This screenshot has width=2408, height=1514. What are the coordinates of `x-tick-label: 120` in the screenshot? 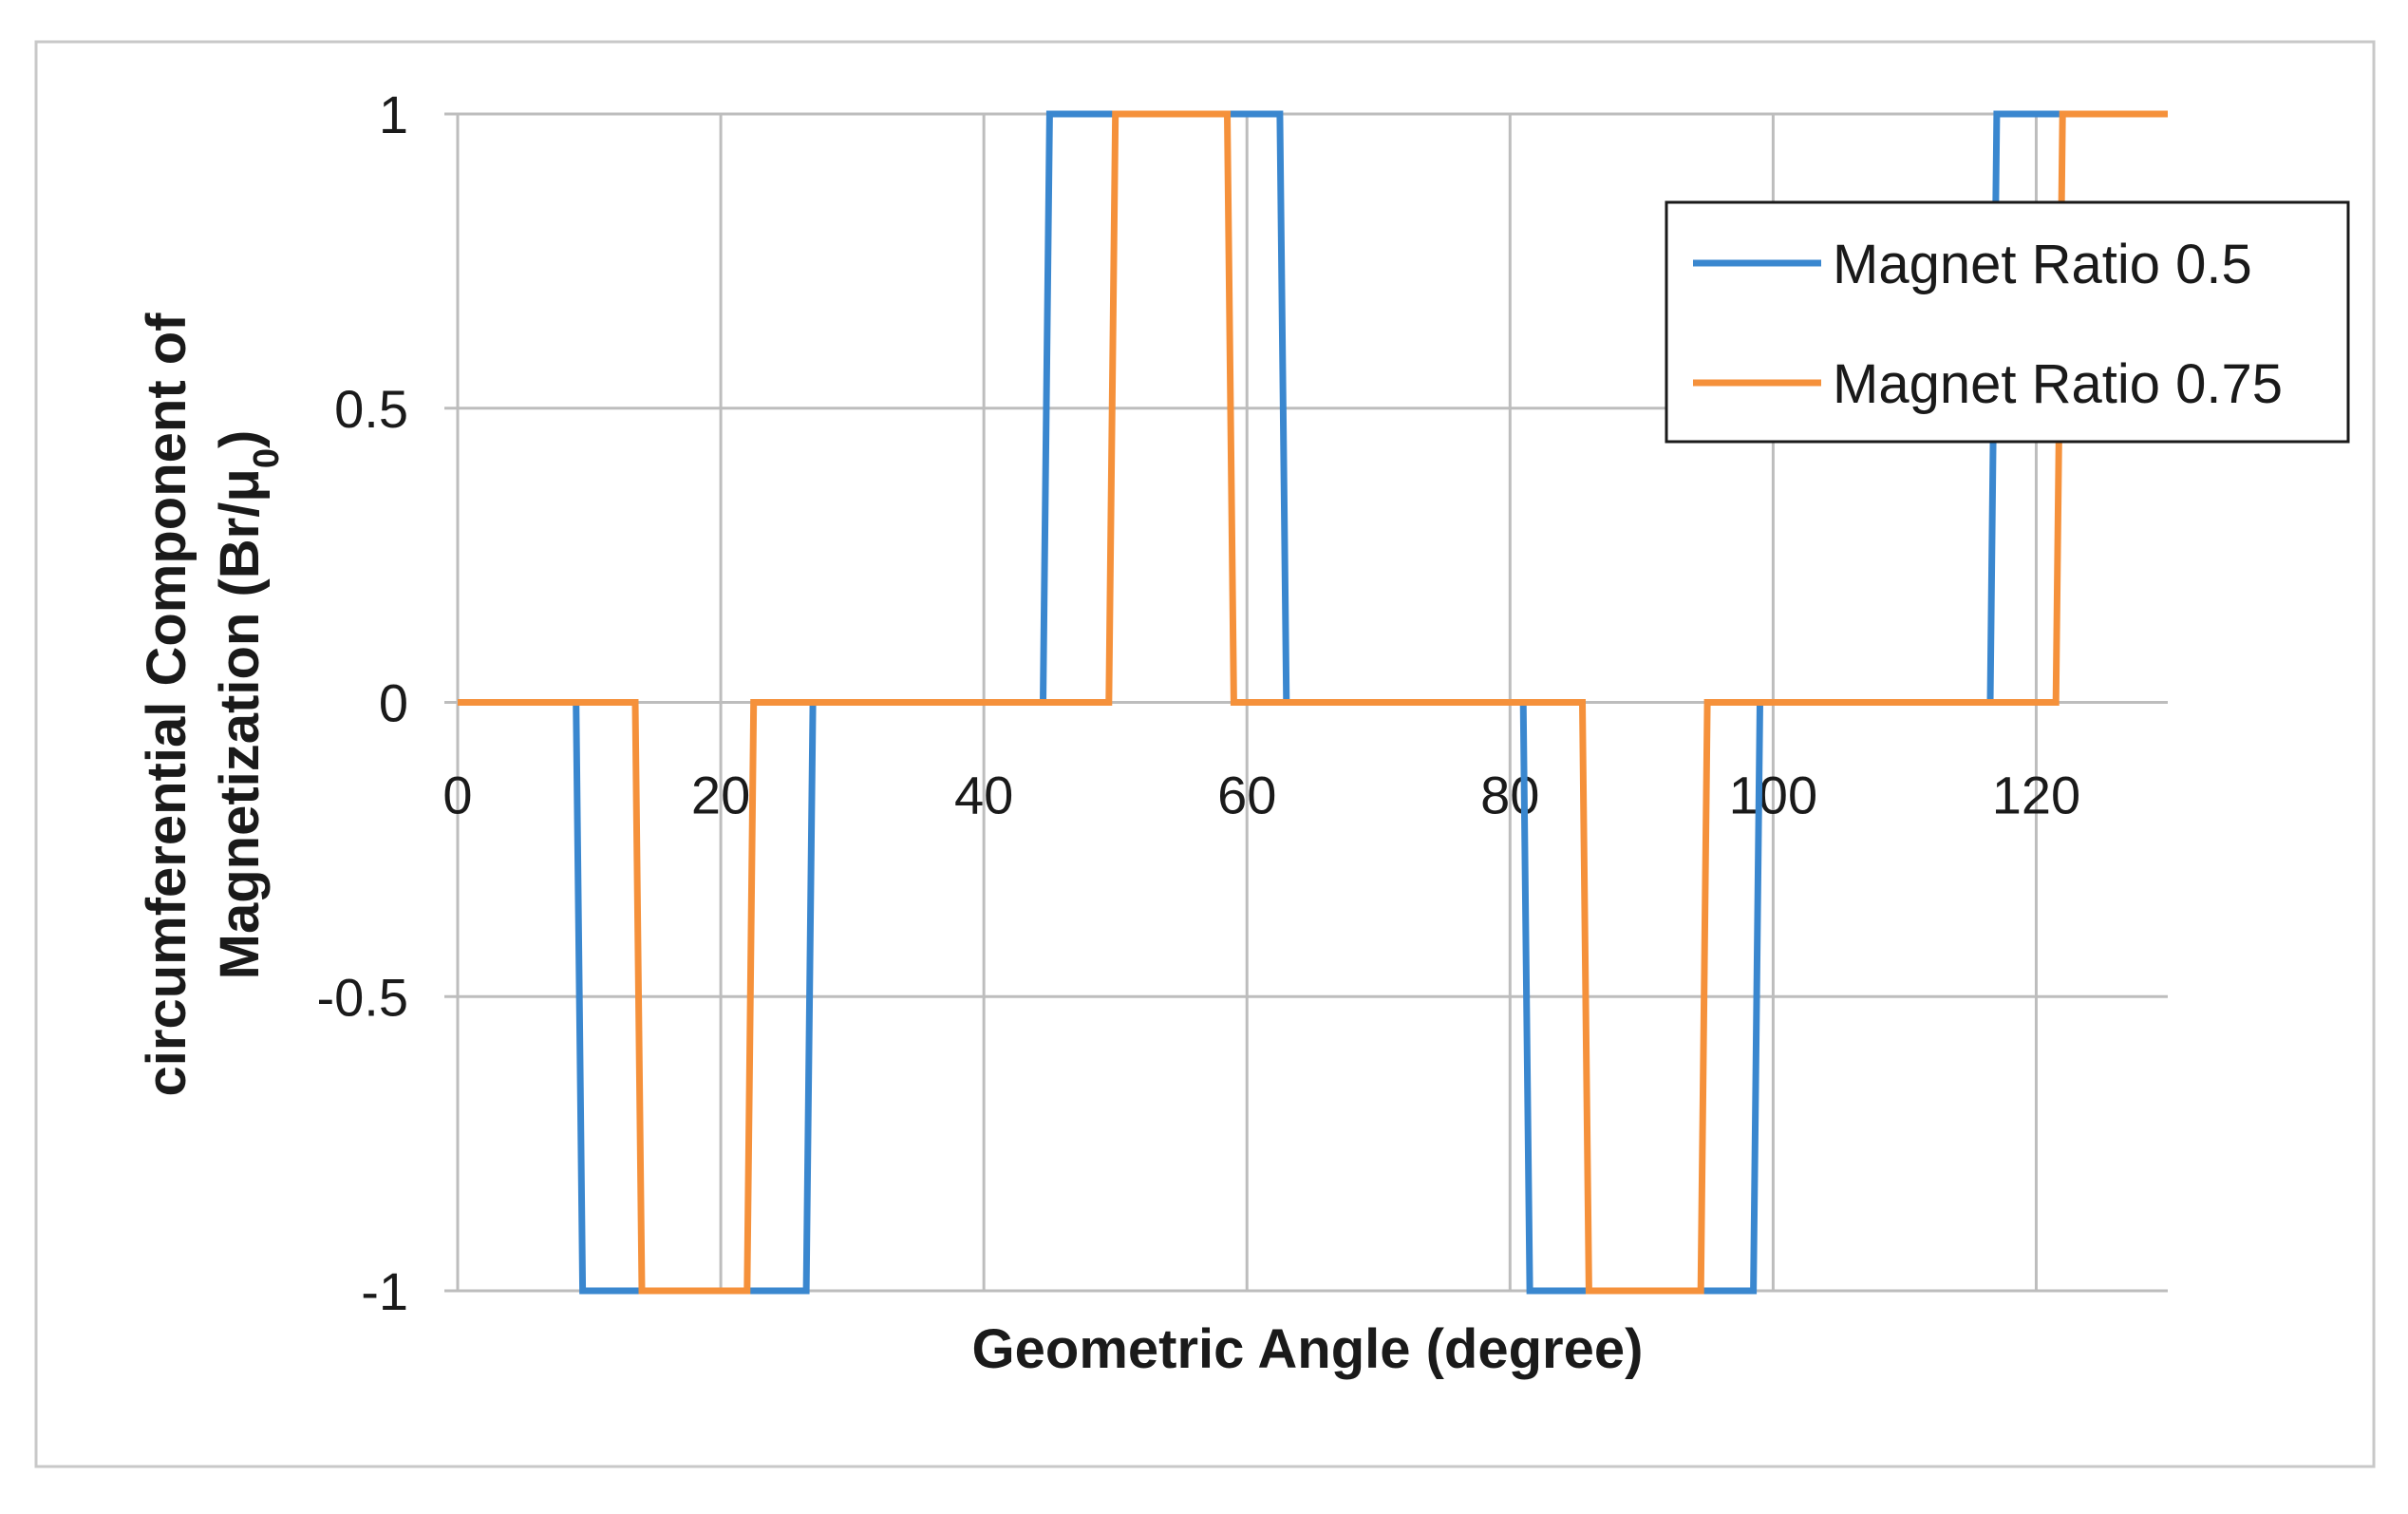 It's located at (2036, 796).